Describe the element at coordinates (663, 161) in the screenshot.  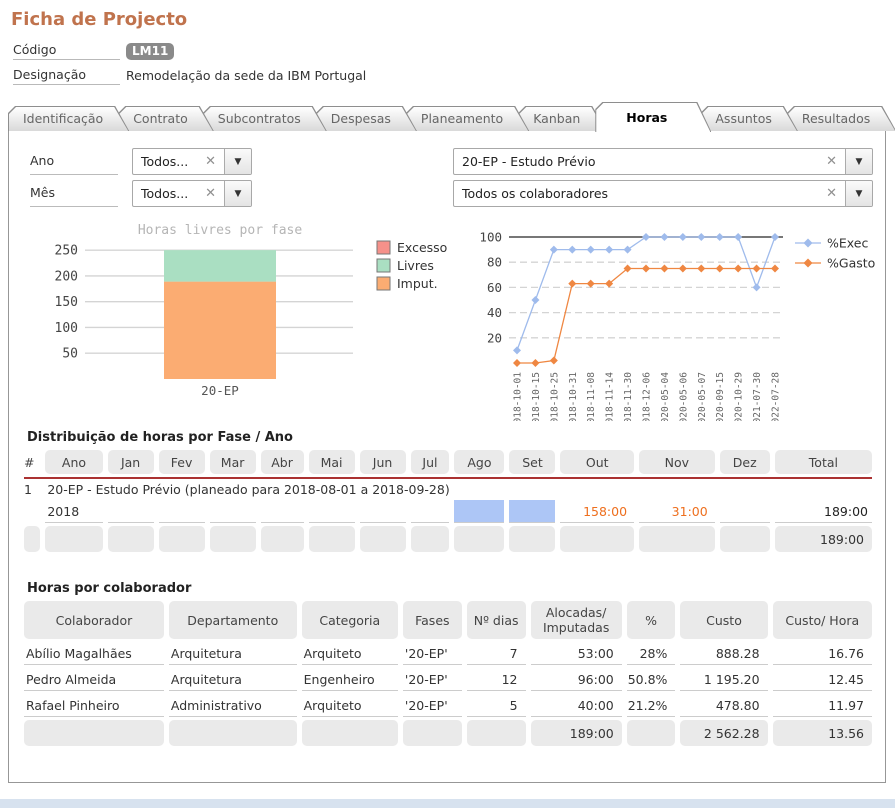
I see `fase-select: 20-EP - Estudo Prévio ✕ ▼` at that location.